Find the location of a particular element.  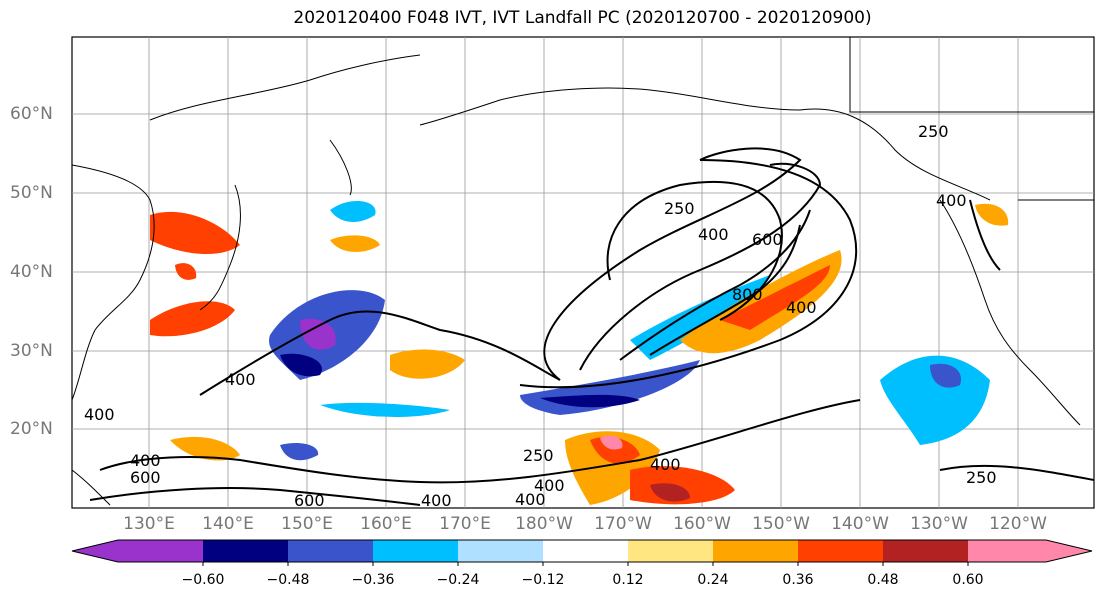

lon-label: 140°E is located at coordinates (228, 524).